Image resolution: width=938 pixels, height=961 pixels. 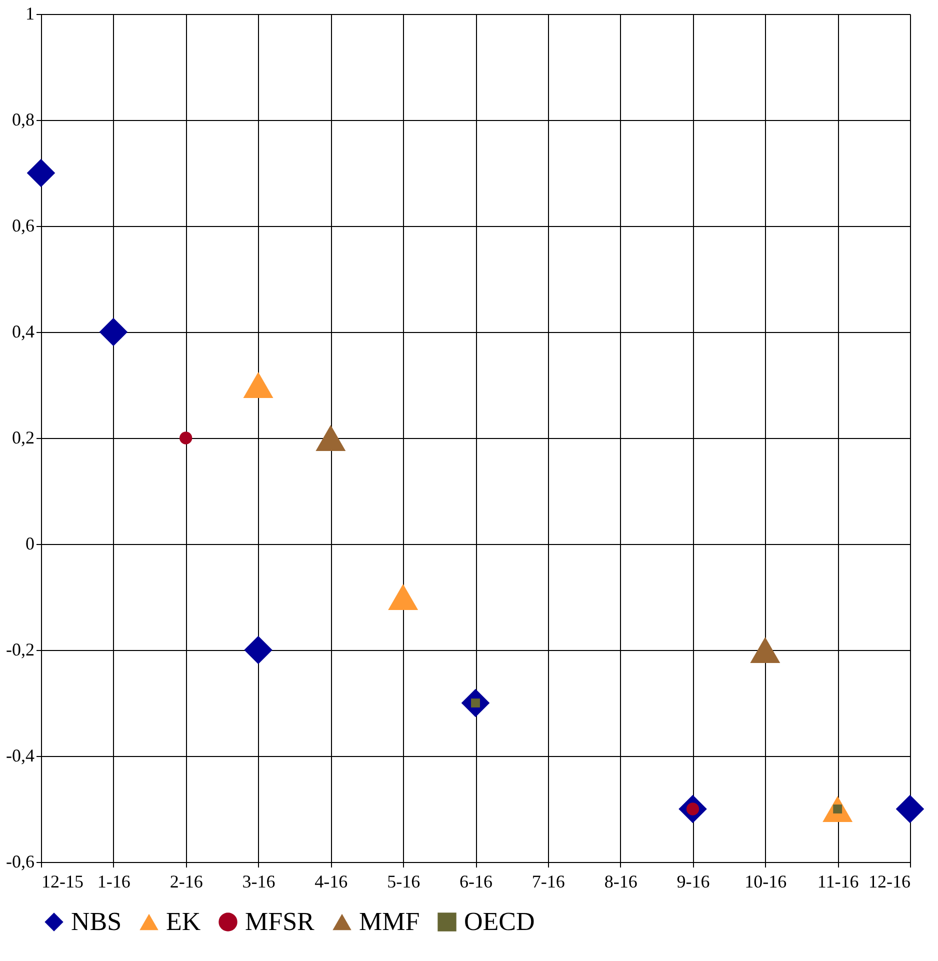 I want to click on x-tick-label: 8-16, so click(x=621, y=882).